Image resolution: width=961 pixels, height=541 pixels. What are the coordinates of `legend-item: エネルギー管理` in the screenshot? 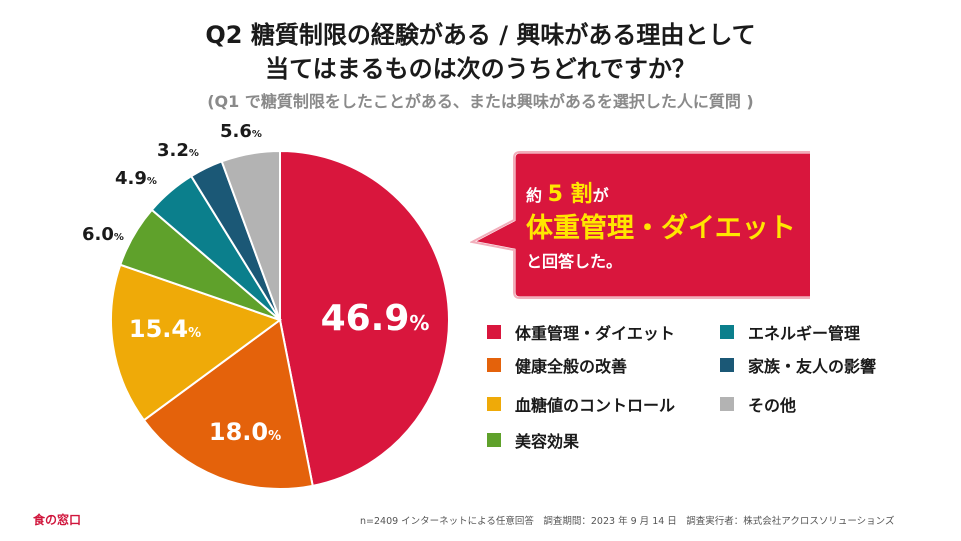 It's located at (790, 332).